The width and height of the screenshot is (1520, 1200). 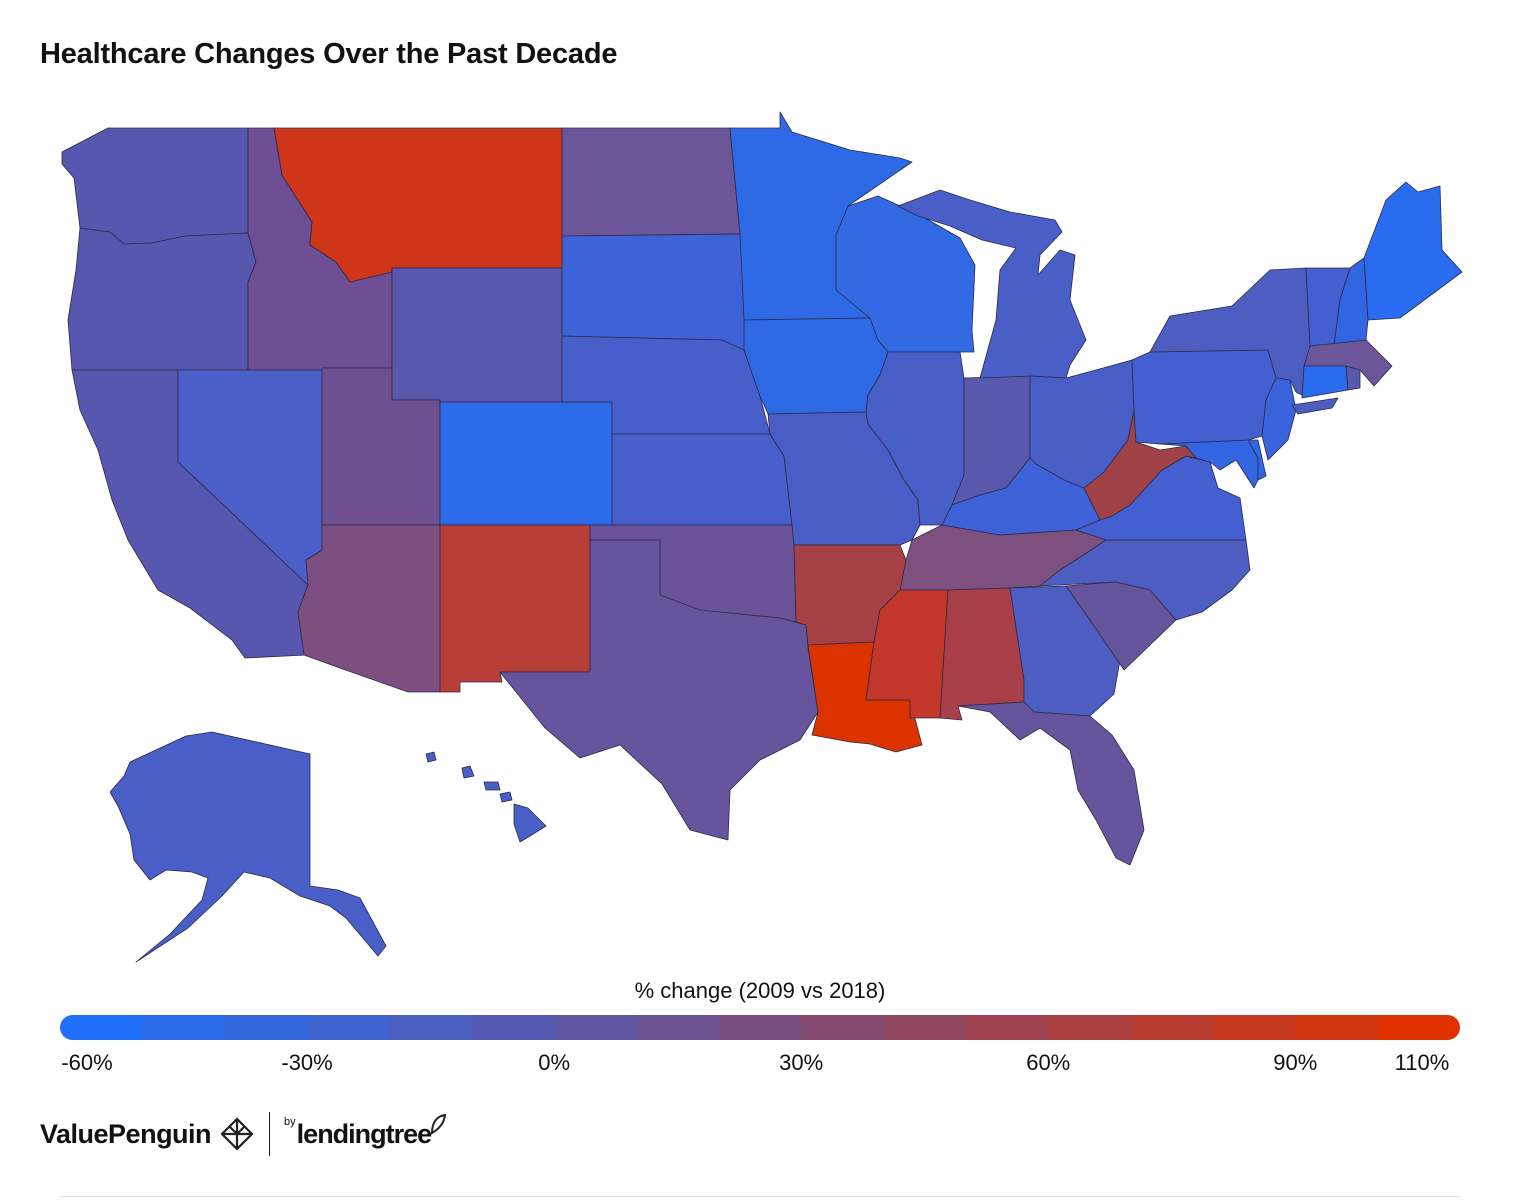 What do you see at coordinates (1048, 1062) in the screenshot?
I see `legend-tick-label: 60%` at bounding box center [1048, 1062].